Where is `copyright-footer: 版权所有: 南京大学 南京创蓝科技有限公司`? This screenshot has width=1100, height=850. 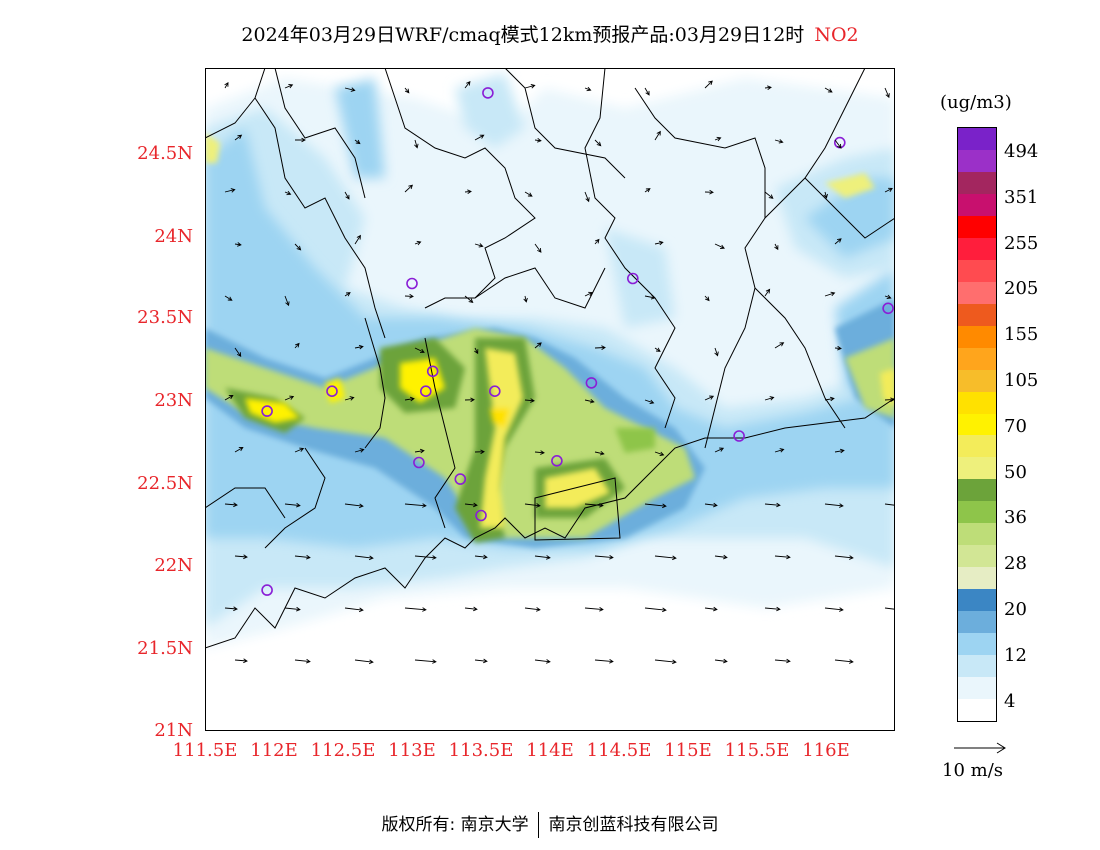 copyright-footer: 版权所有: 南京大学 南京创蓝科技有限公司 is located at coordinates (550, 824).